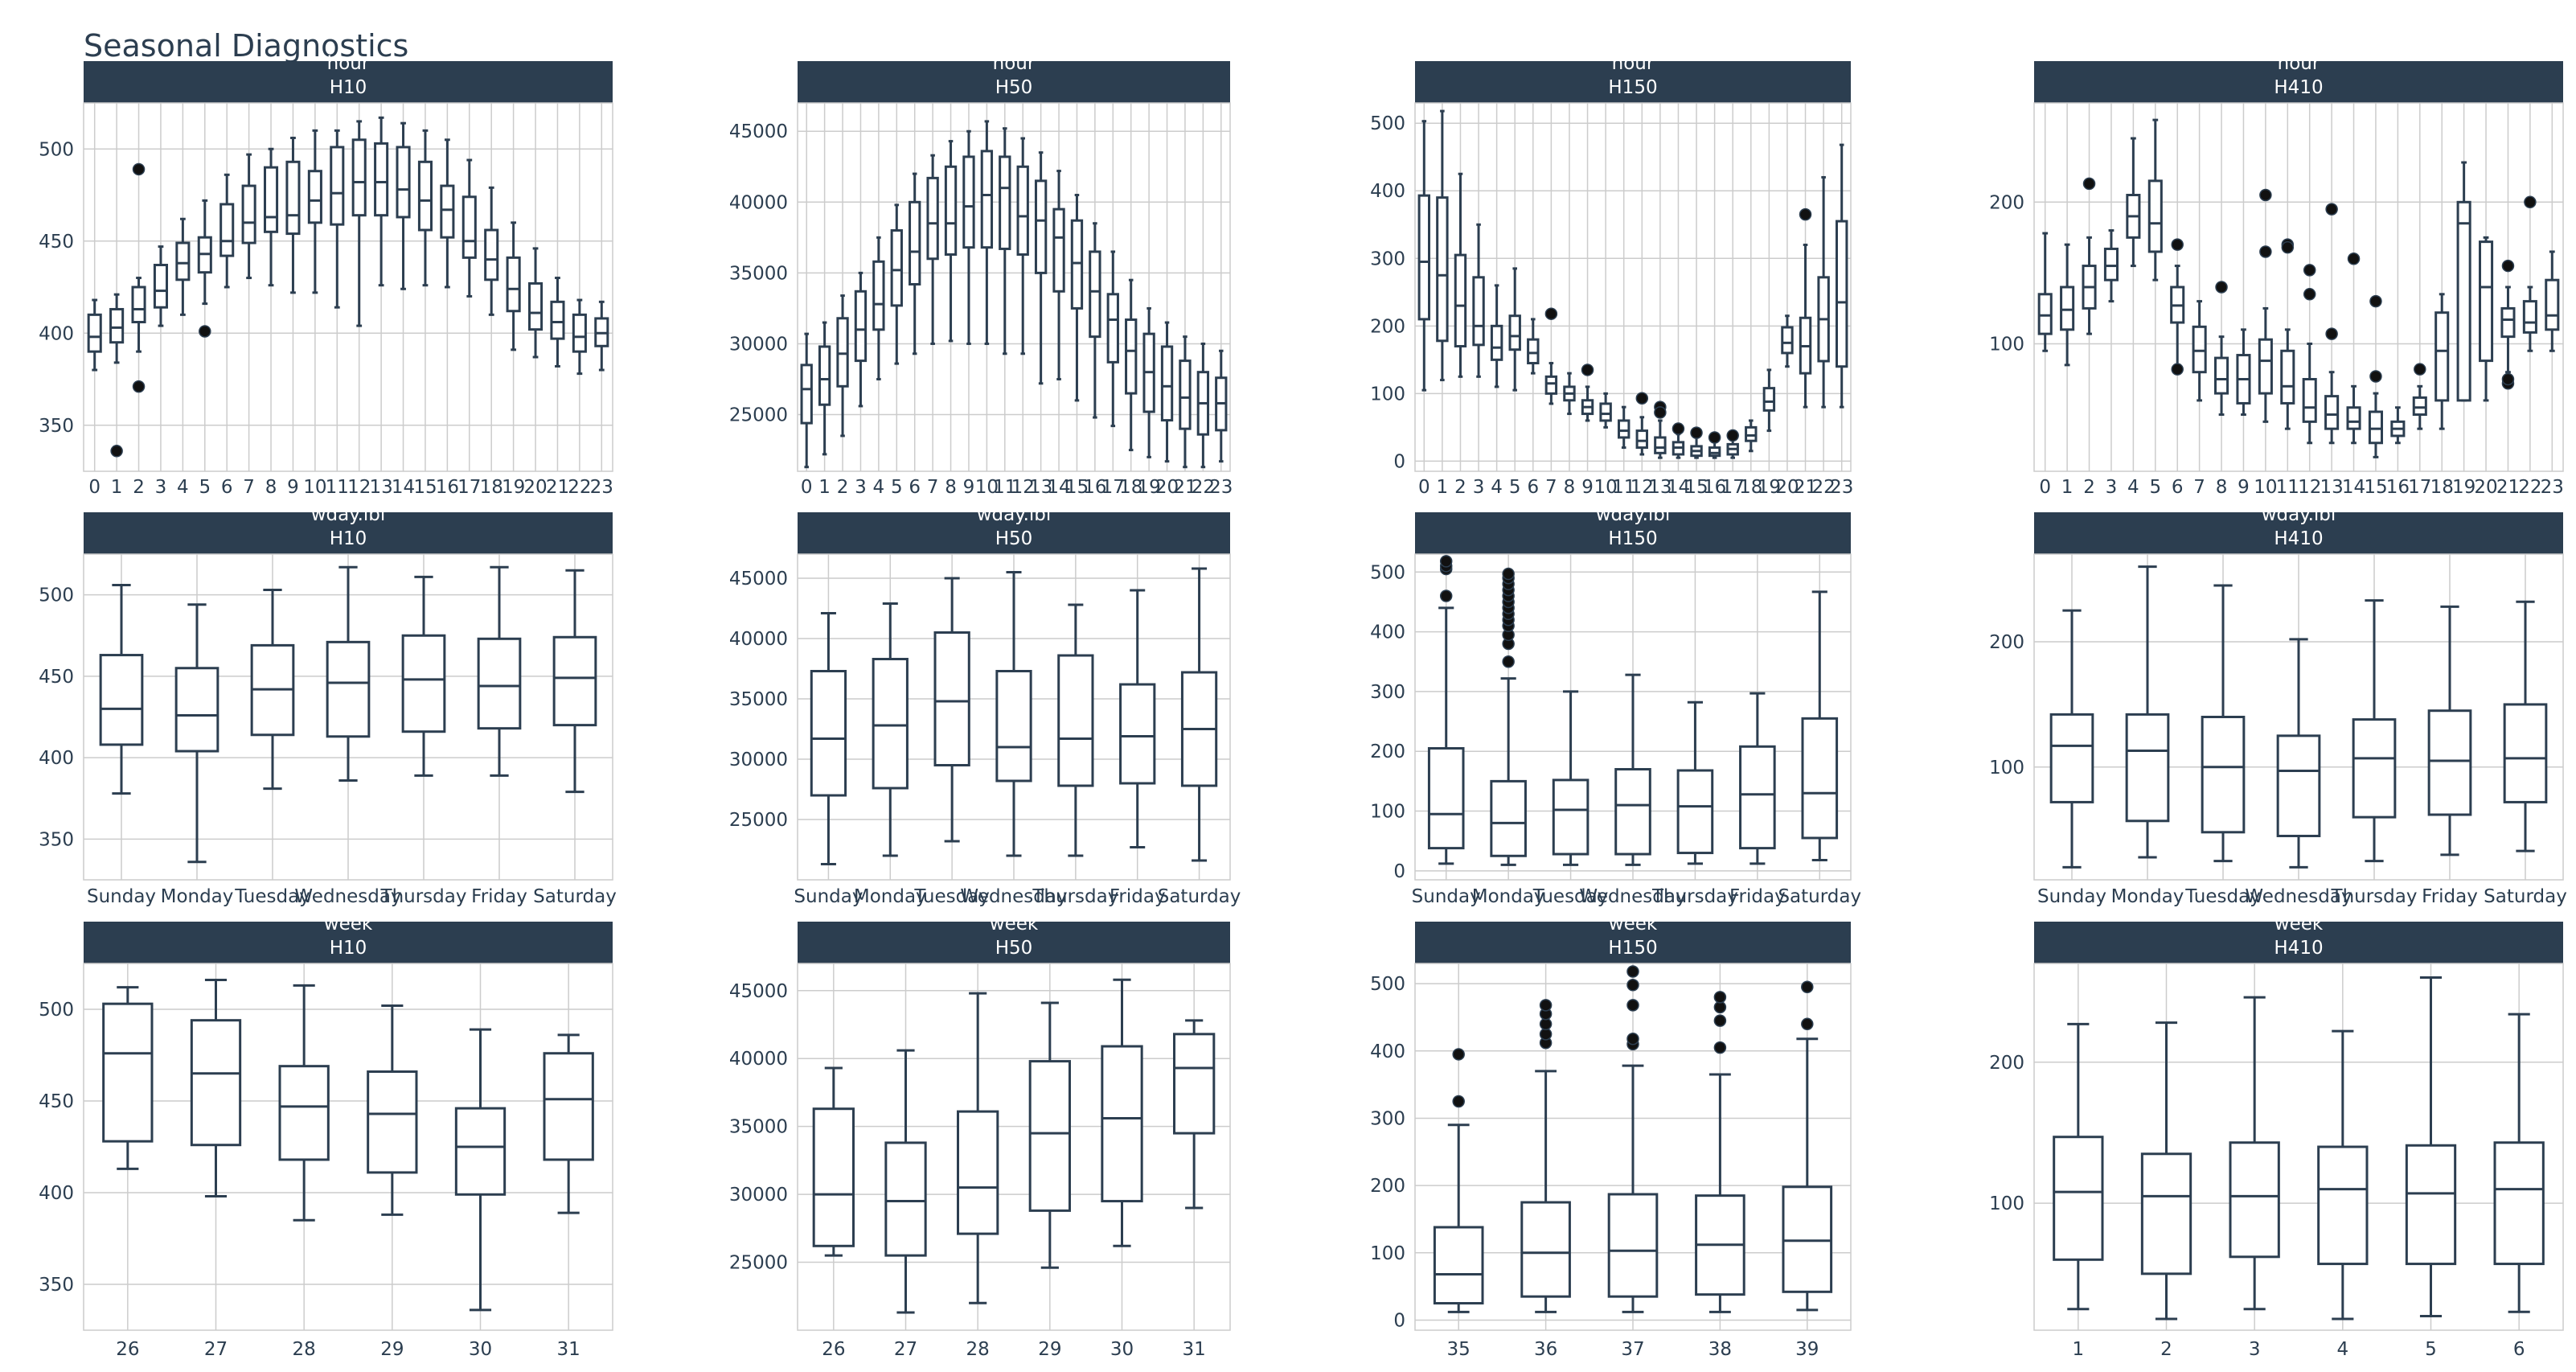  What do you see at coordinates (1014, 87) in the screenshot?
I see `facet-series-label: H50` at bounding box center [1014, 87].